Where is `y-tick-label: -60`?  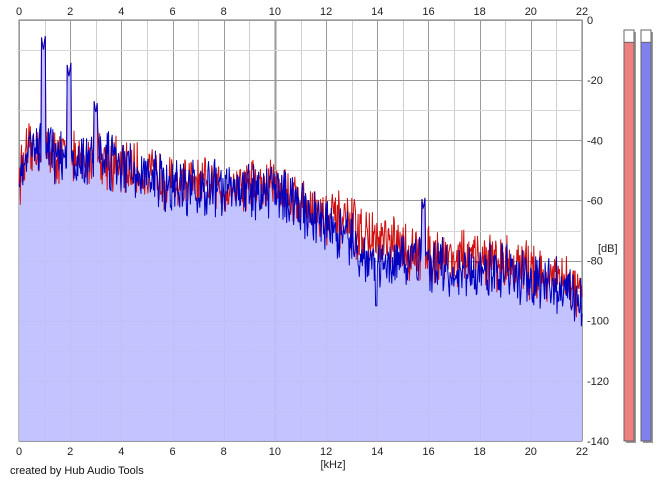
y-tick-label: -60 is located at coordinates (595, 201).